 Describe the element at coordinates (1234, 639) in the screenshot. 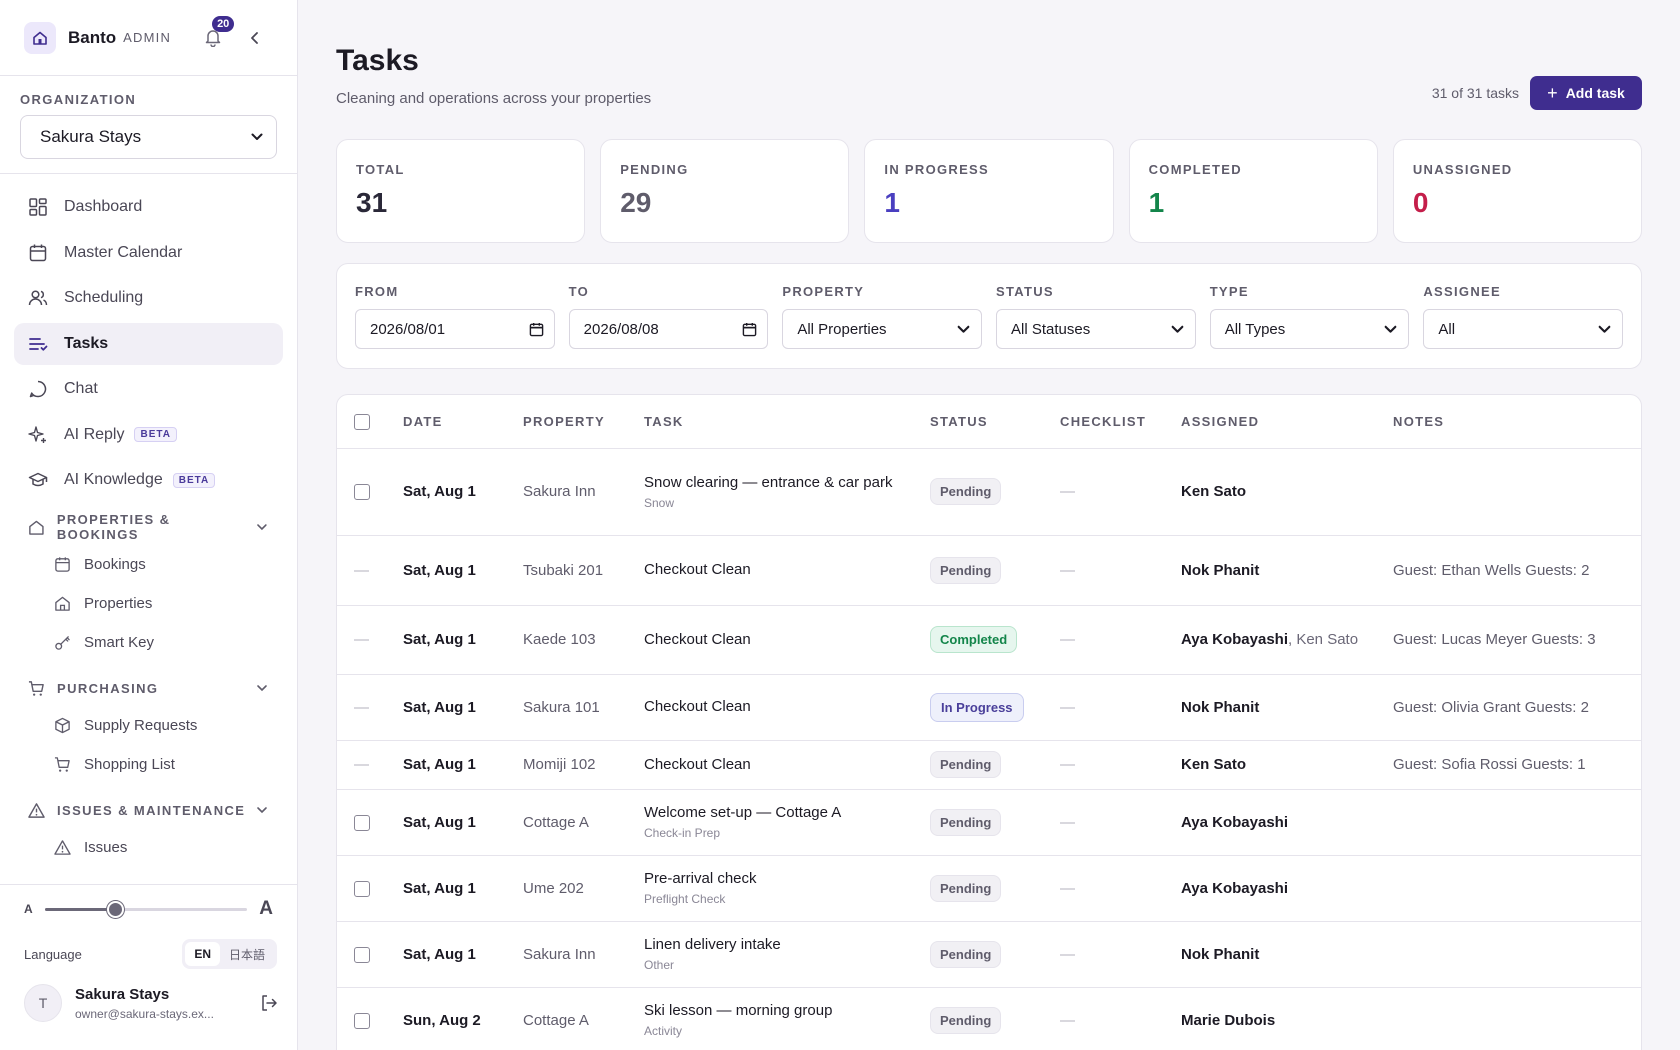

I see `assigned-name: Aya Kobayashi` at that location.